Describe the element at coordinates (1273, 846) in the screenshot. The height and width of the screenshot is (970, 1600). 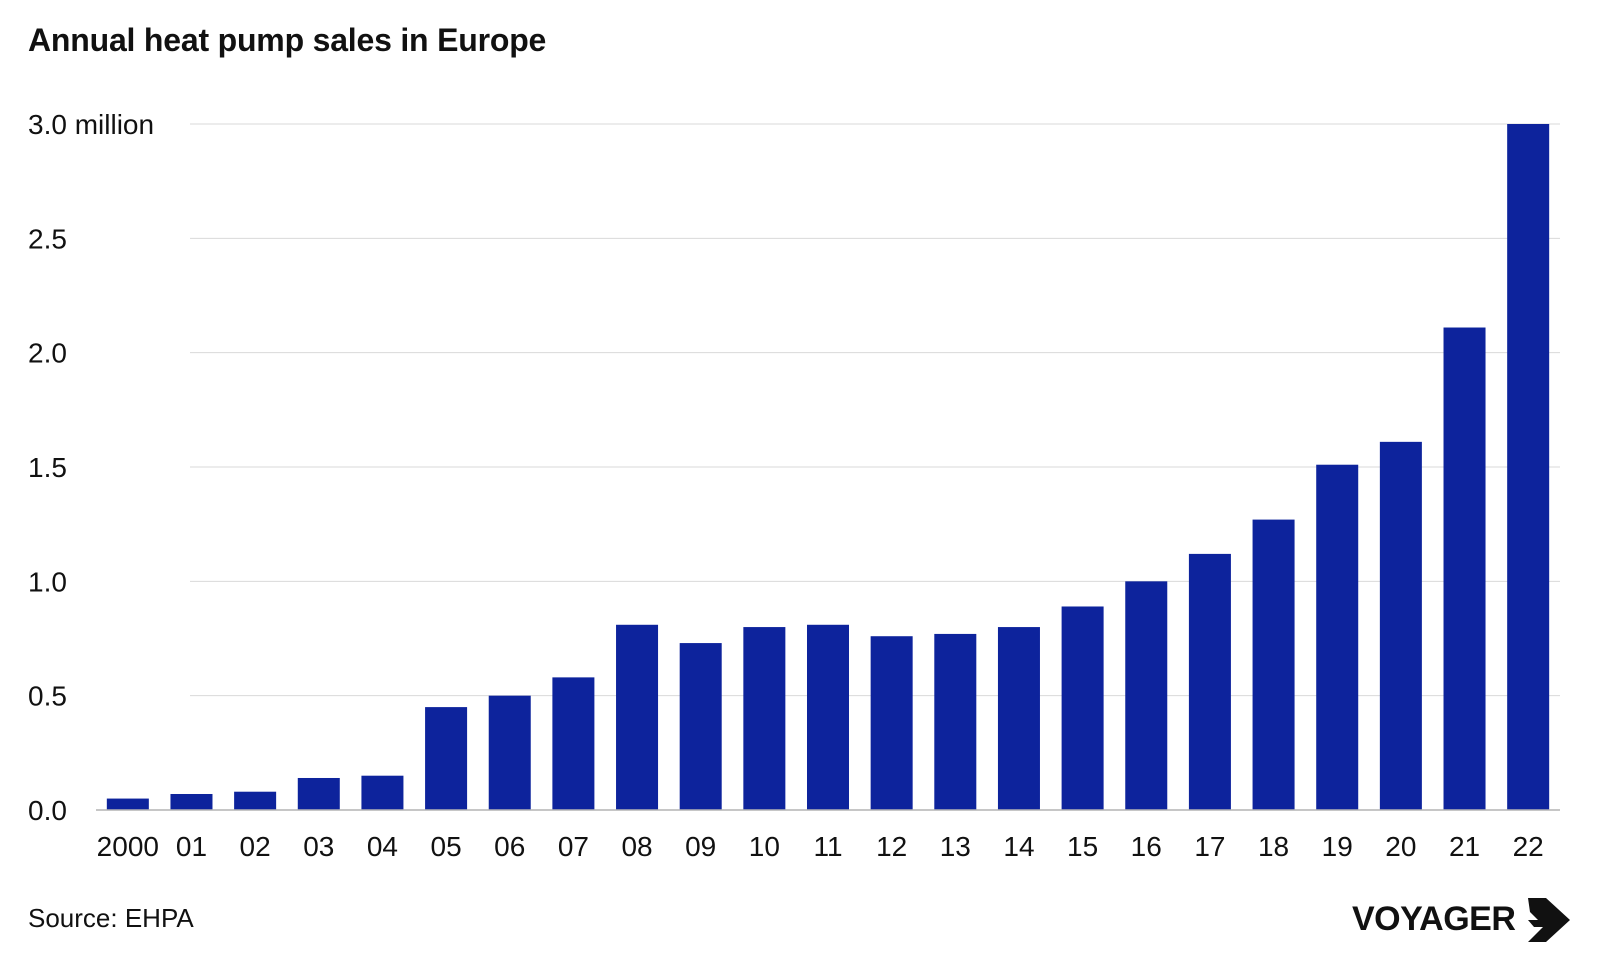
I see `x-tick-label: 18` at that location.